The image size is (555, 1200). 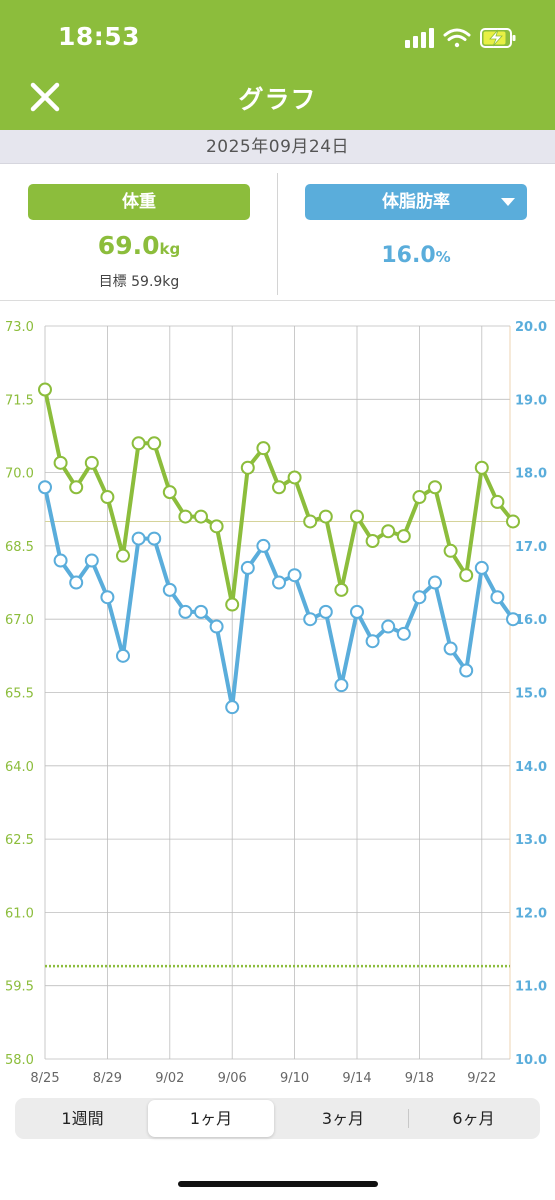 I want to click on caret-down-icon, so click(x=508, y=202).